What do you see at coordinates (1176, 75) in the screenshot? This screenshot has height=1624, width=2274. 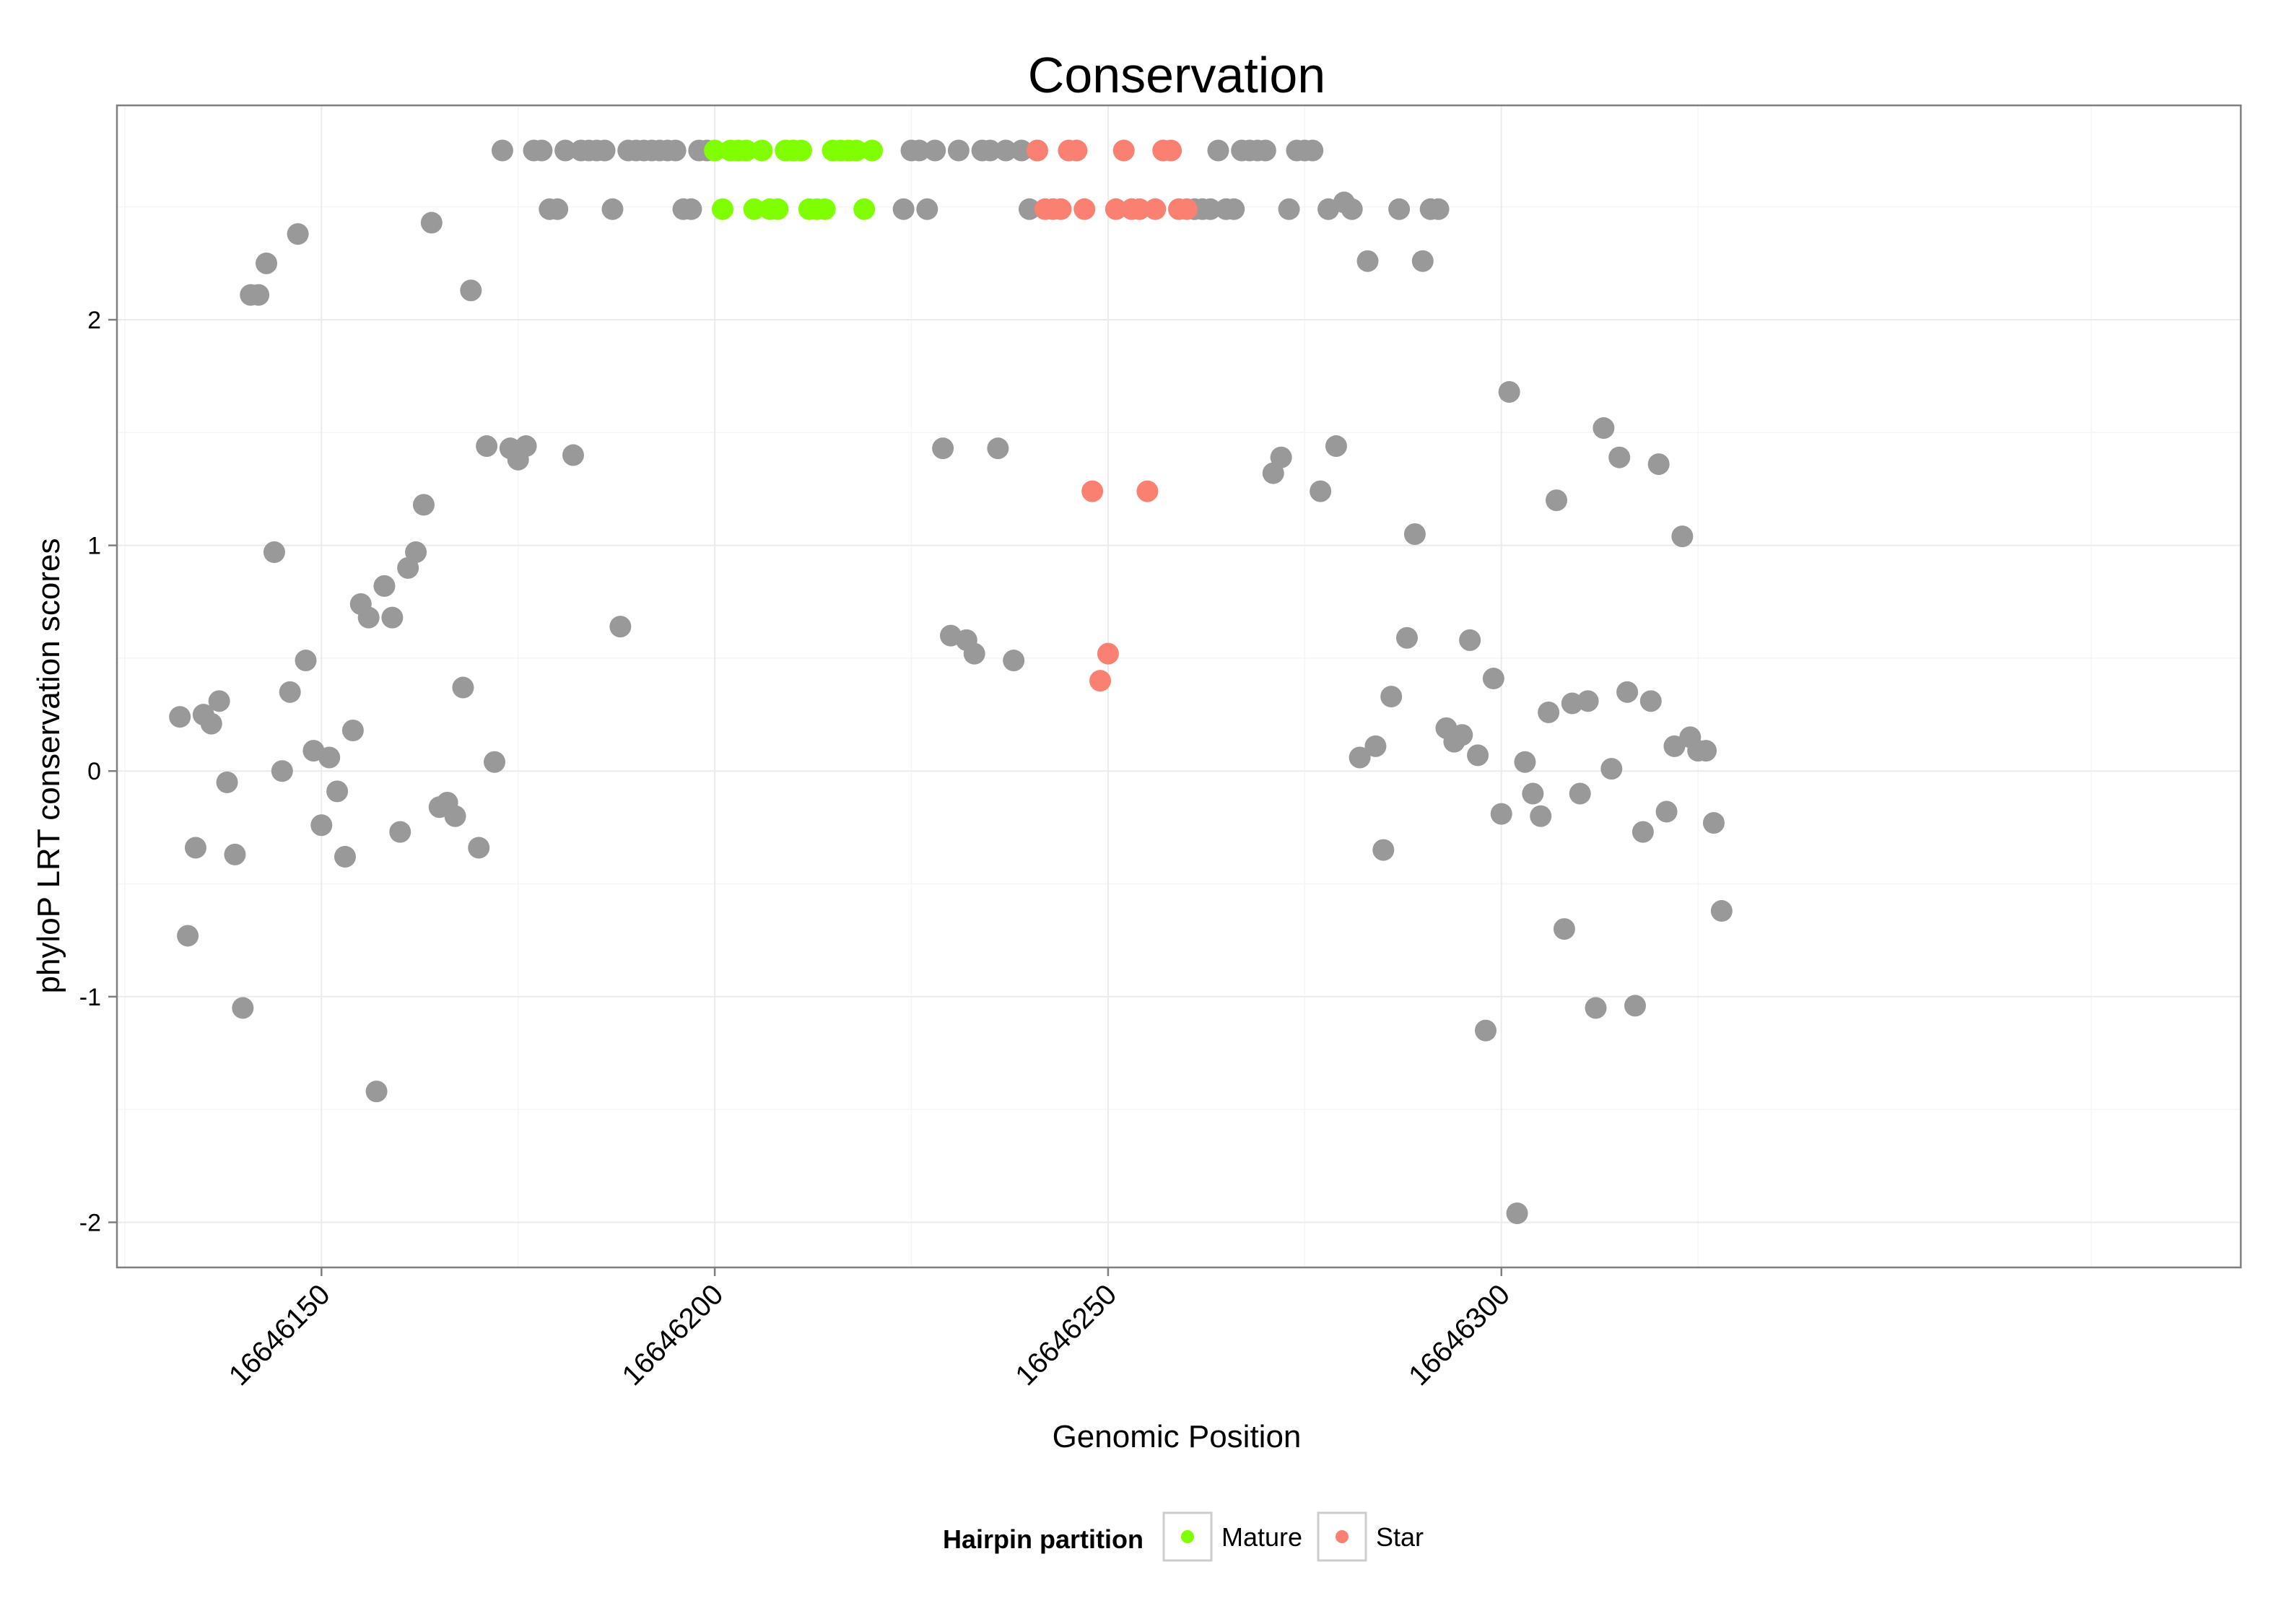 I see `chart-title: Conservation` at bounding box center [1176, 75].